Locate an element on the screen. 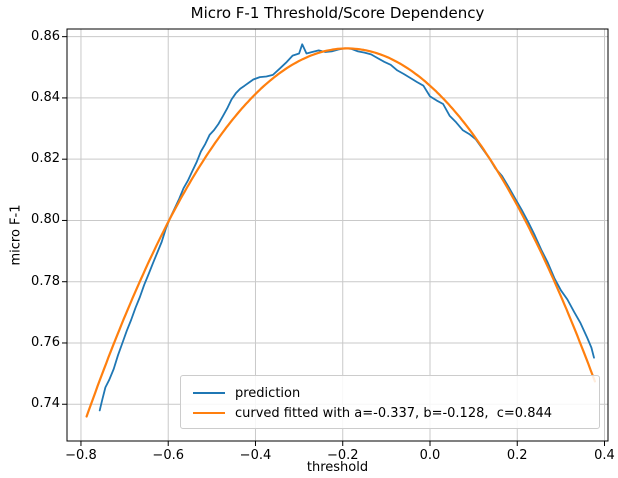  x-tick-label: 0.0 is located at coordinates (430, 455).